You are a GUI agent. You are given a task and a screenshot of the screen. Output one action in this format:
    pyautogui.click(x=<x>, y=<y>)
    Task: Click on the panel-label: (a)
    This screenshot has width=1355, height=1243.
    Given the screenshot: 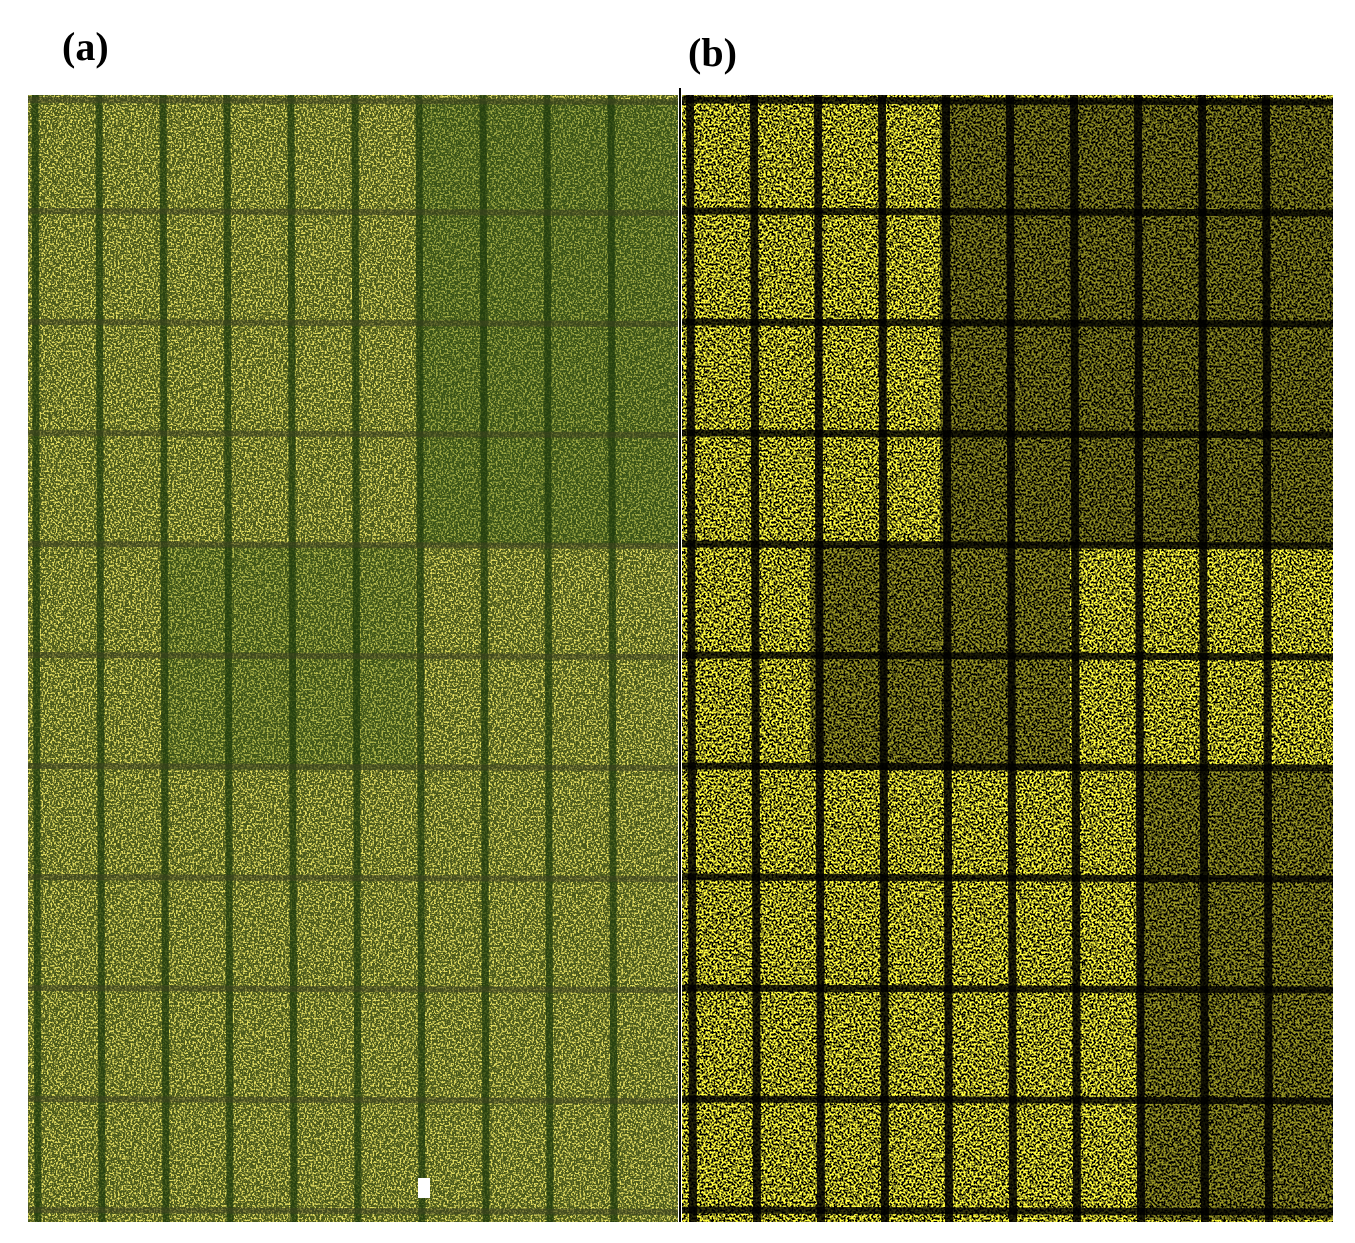 What is the action you would take?
    pyautogui.click(x=85, y=46)
    